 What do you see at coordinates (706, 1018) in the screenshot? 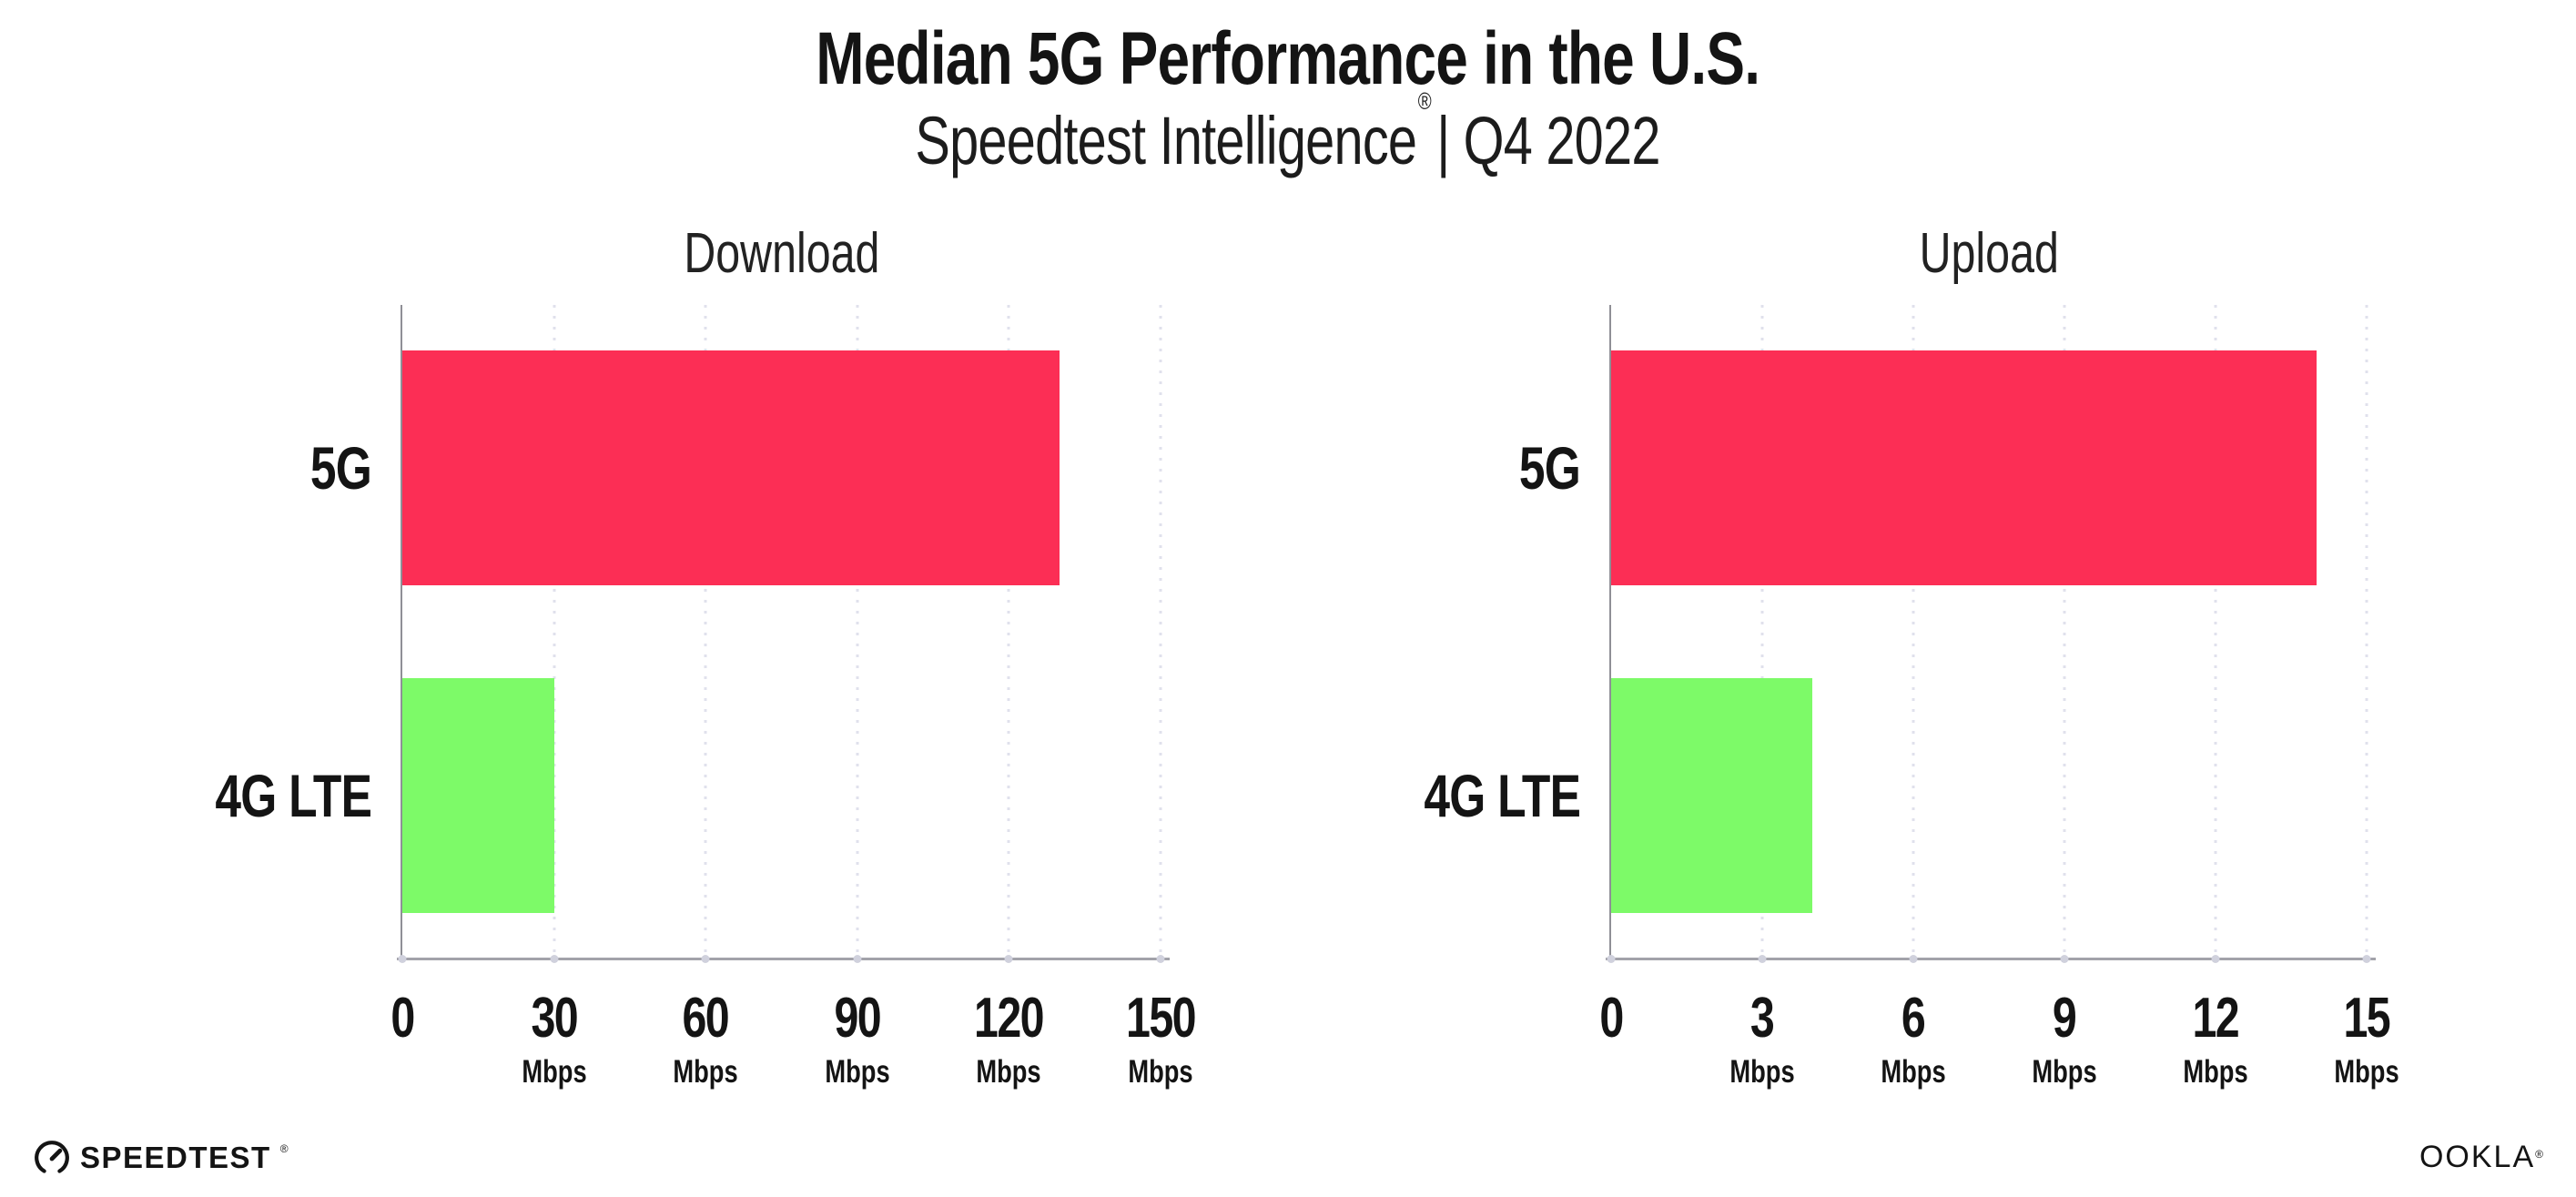
I see `x-tick-value: 60` at bounding box center [706, 1018].